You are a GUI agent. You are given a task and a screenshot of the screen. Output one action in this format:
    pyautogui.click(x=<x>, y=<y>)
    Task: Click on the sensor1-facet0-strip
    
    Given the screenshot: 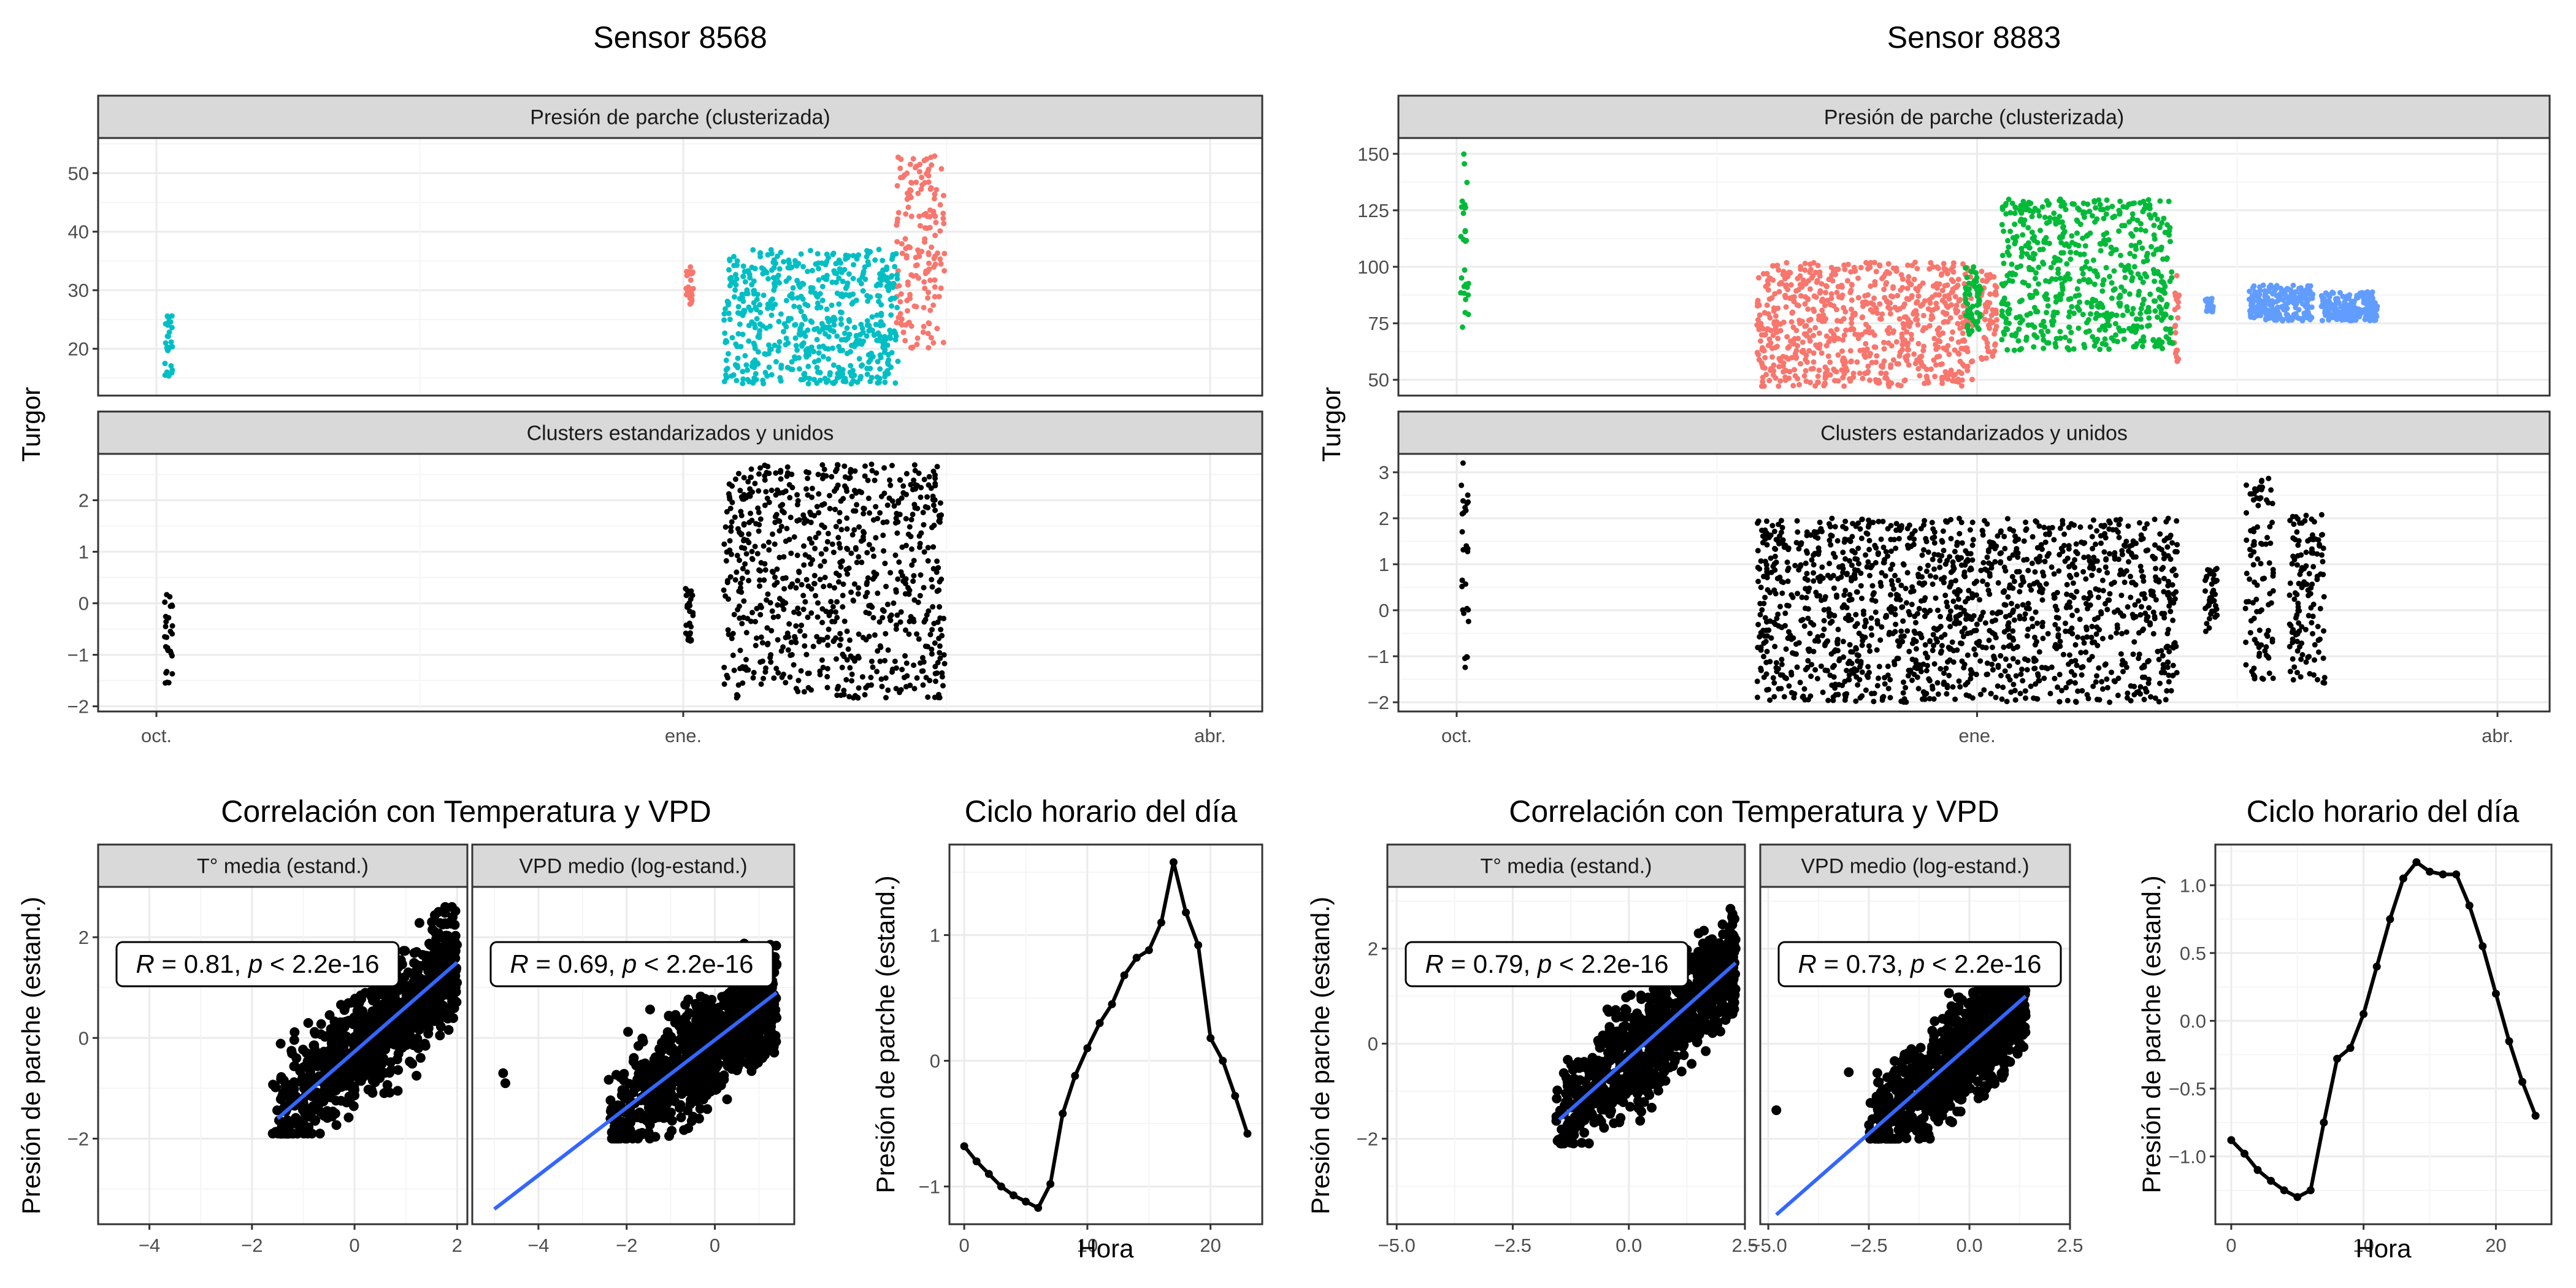 What is the action you would take?
    pyautogui.click(x=1974, y=116)
    